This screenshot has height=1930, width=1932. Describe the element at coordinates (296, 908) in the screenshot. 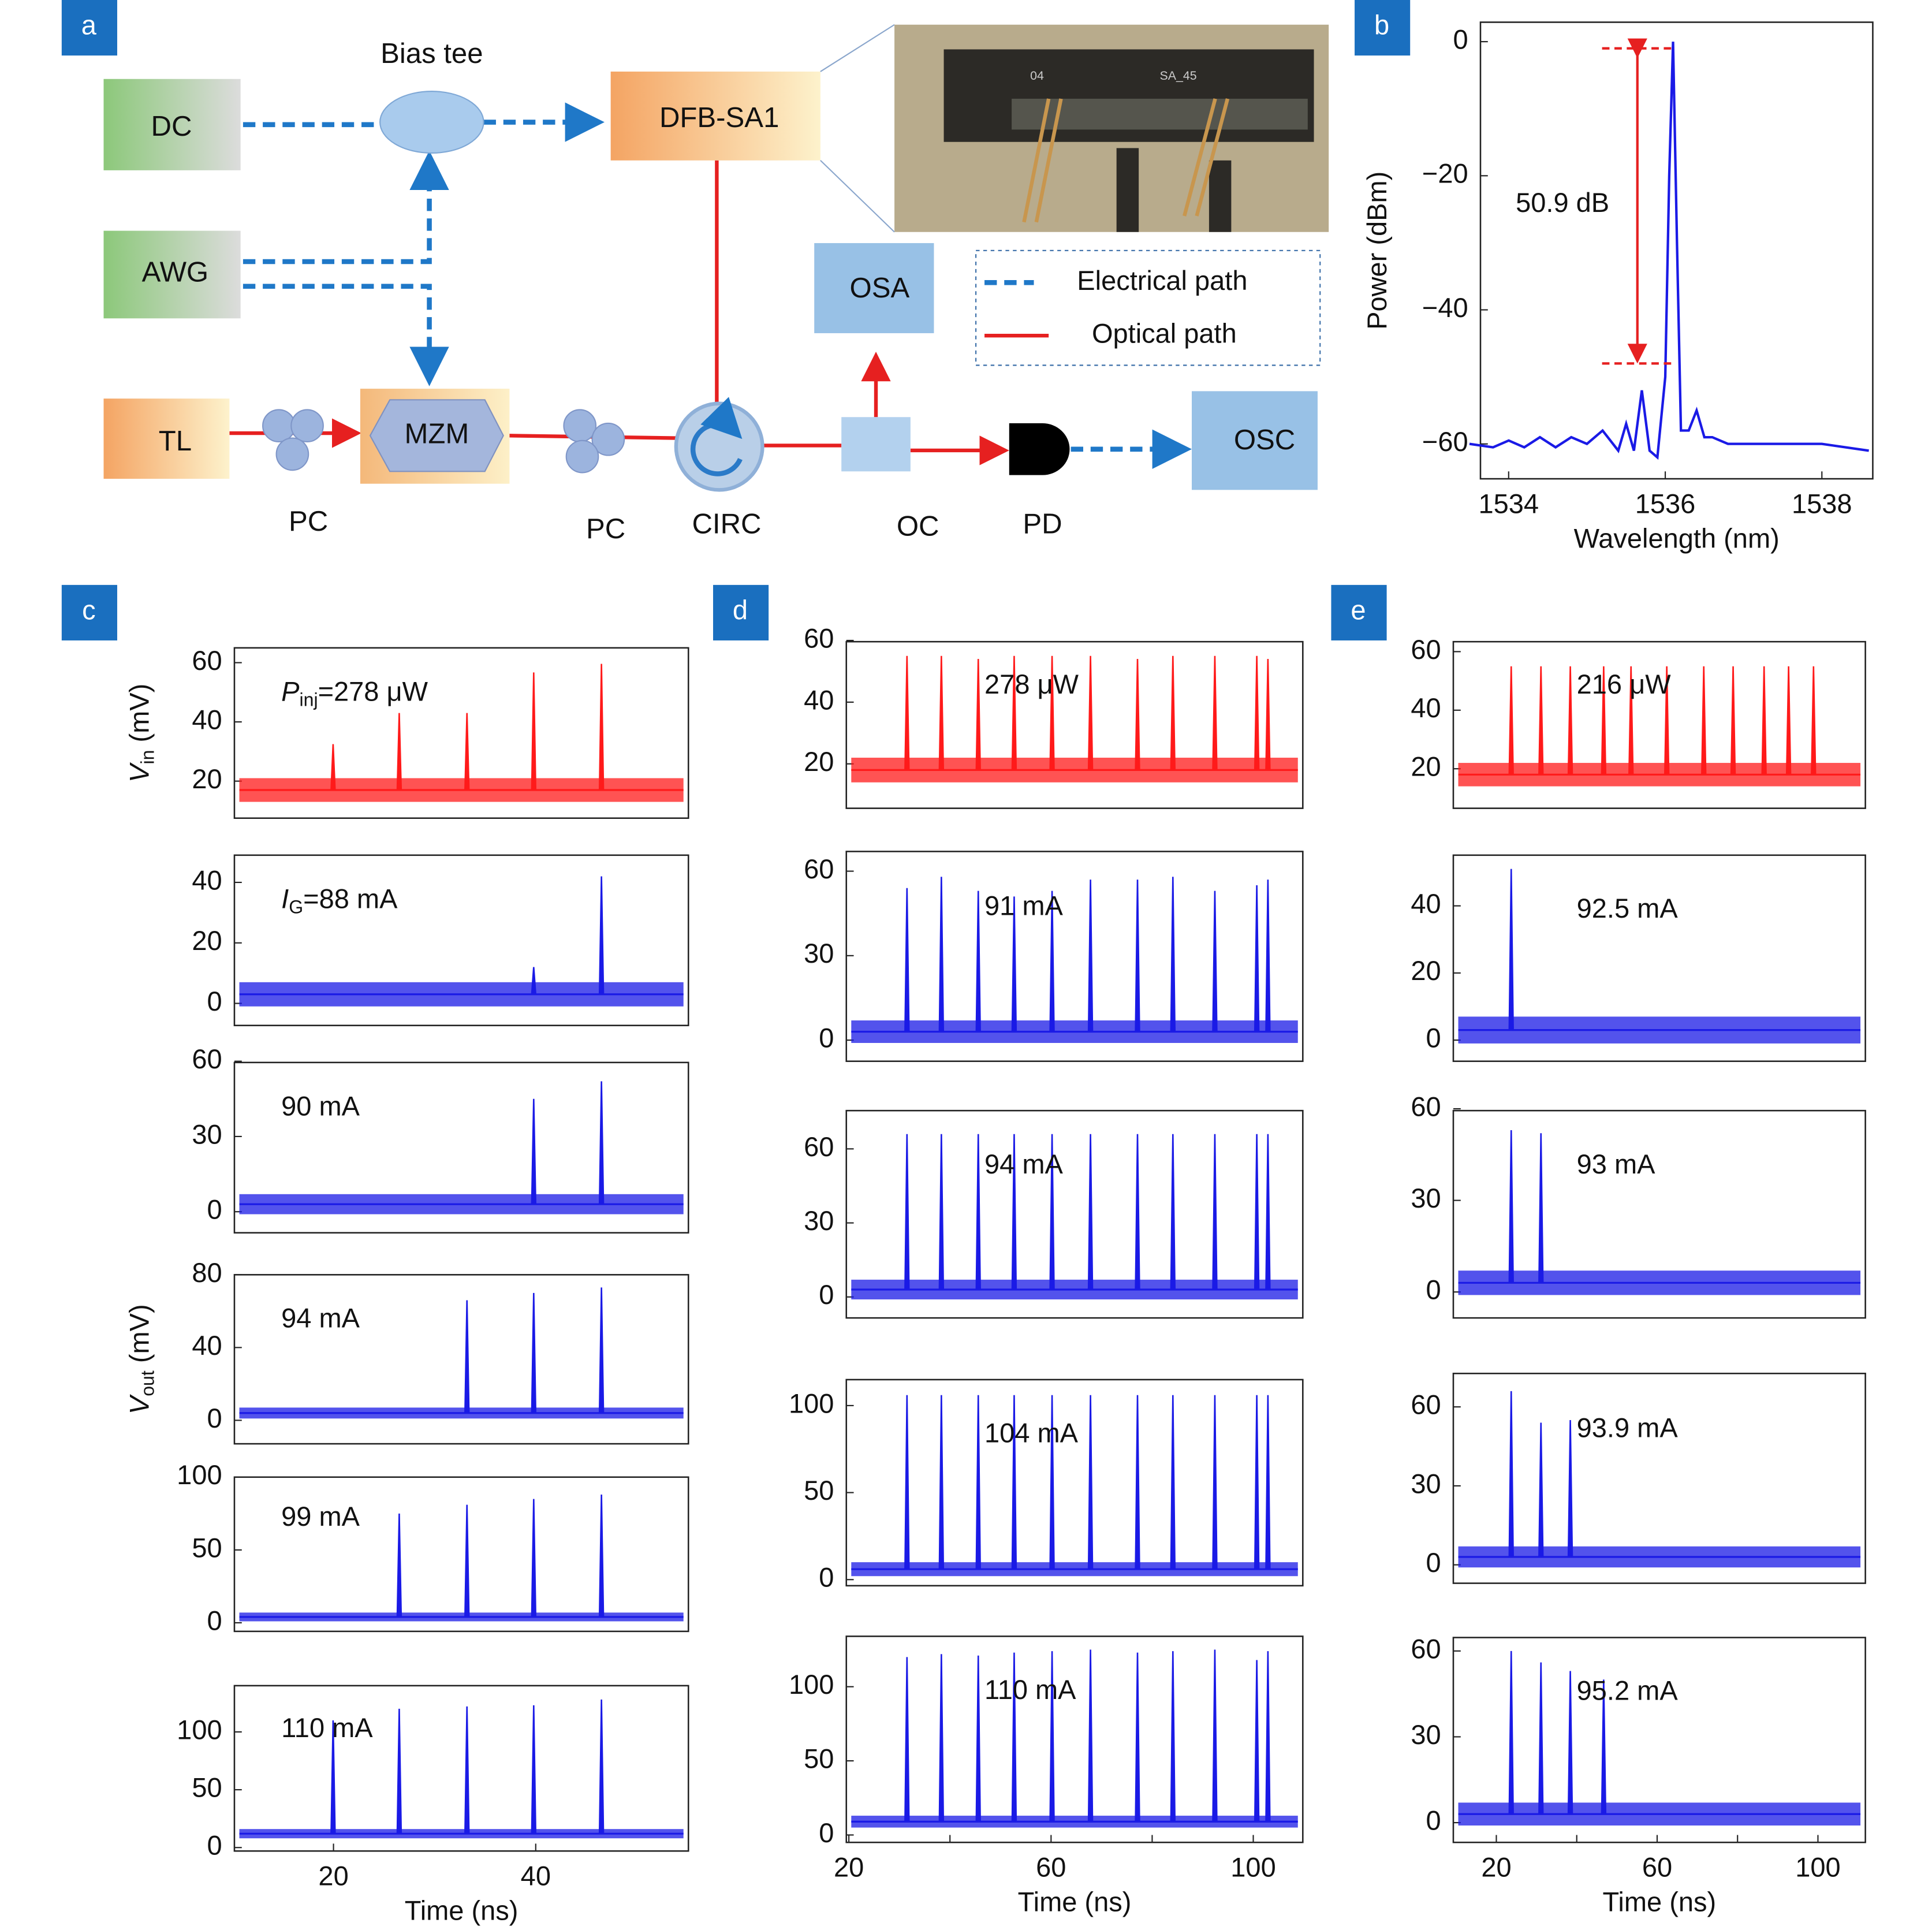

I see `annotation-subscript: G` at that location.